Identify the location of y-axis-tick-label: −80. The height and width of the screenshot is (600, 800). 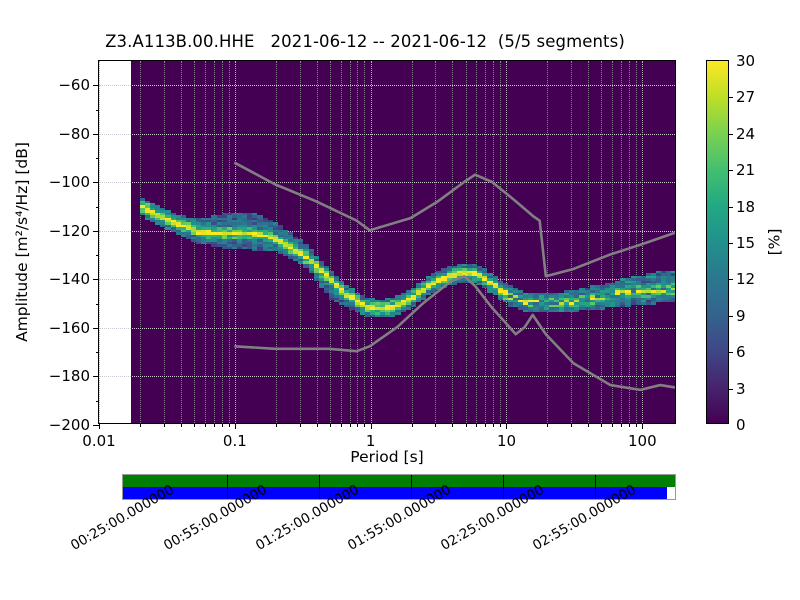
(74, 133).